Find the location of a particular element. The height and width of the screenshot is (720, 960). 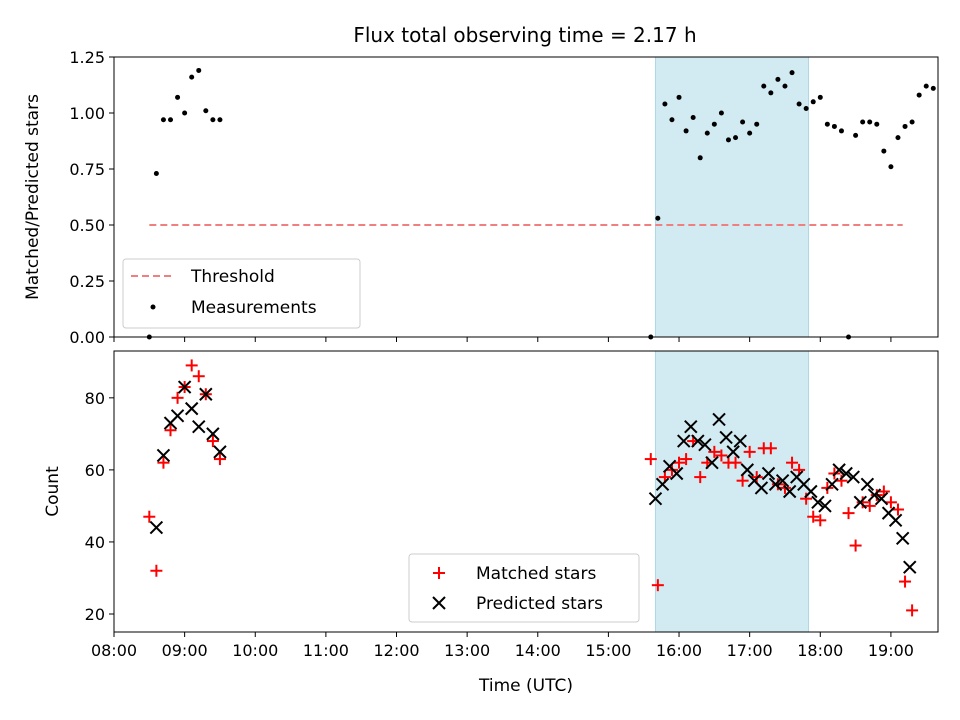

bottom-y-tick-label: 80 is located at coordinates (95, 398).